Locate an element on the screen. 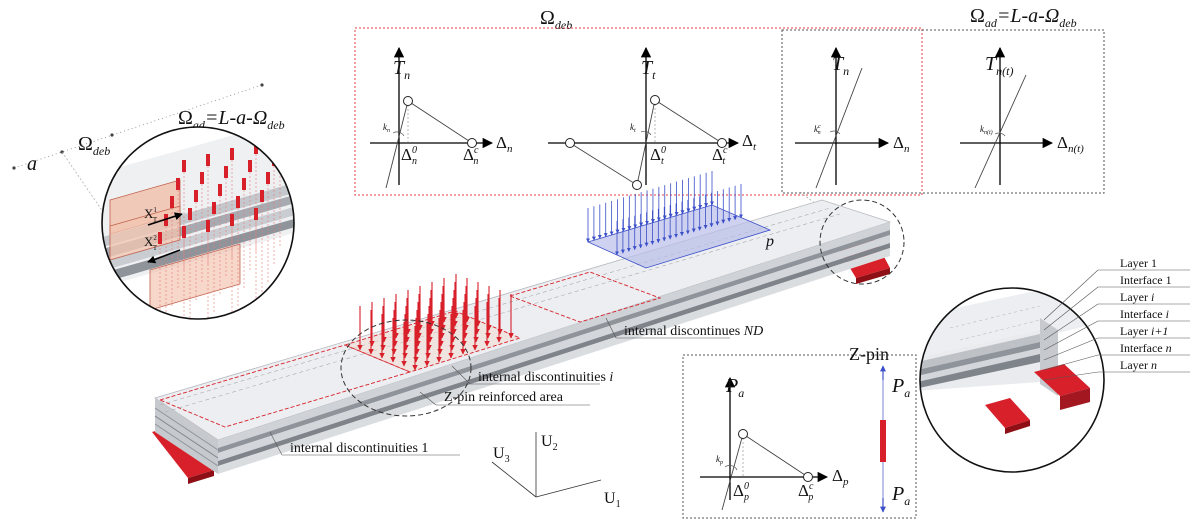 This screenshot has height=524, width=1195. omega-deb-left-label: Ωdeb is located at coordinates (94, 145).